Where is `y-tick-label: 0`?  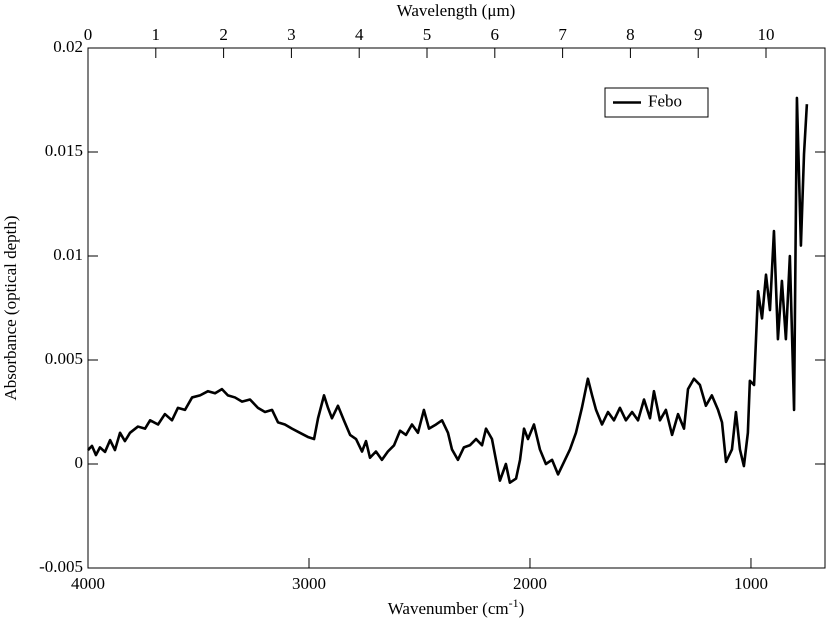
y-tick-label: 0 is located at coordinates (79, 462).